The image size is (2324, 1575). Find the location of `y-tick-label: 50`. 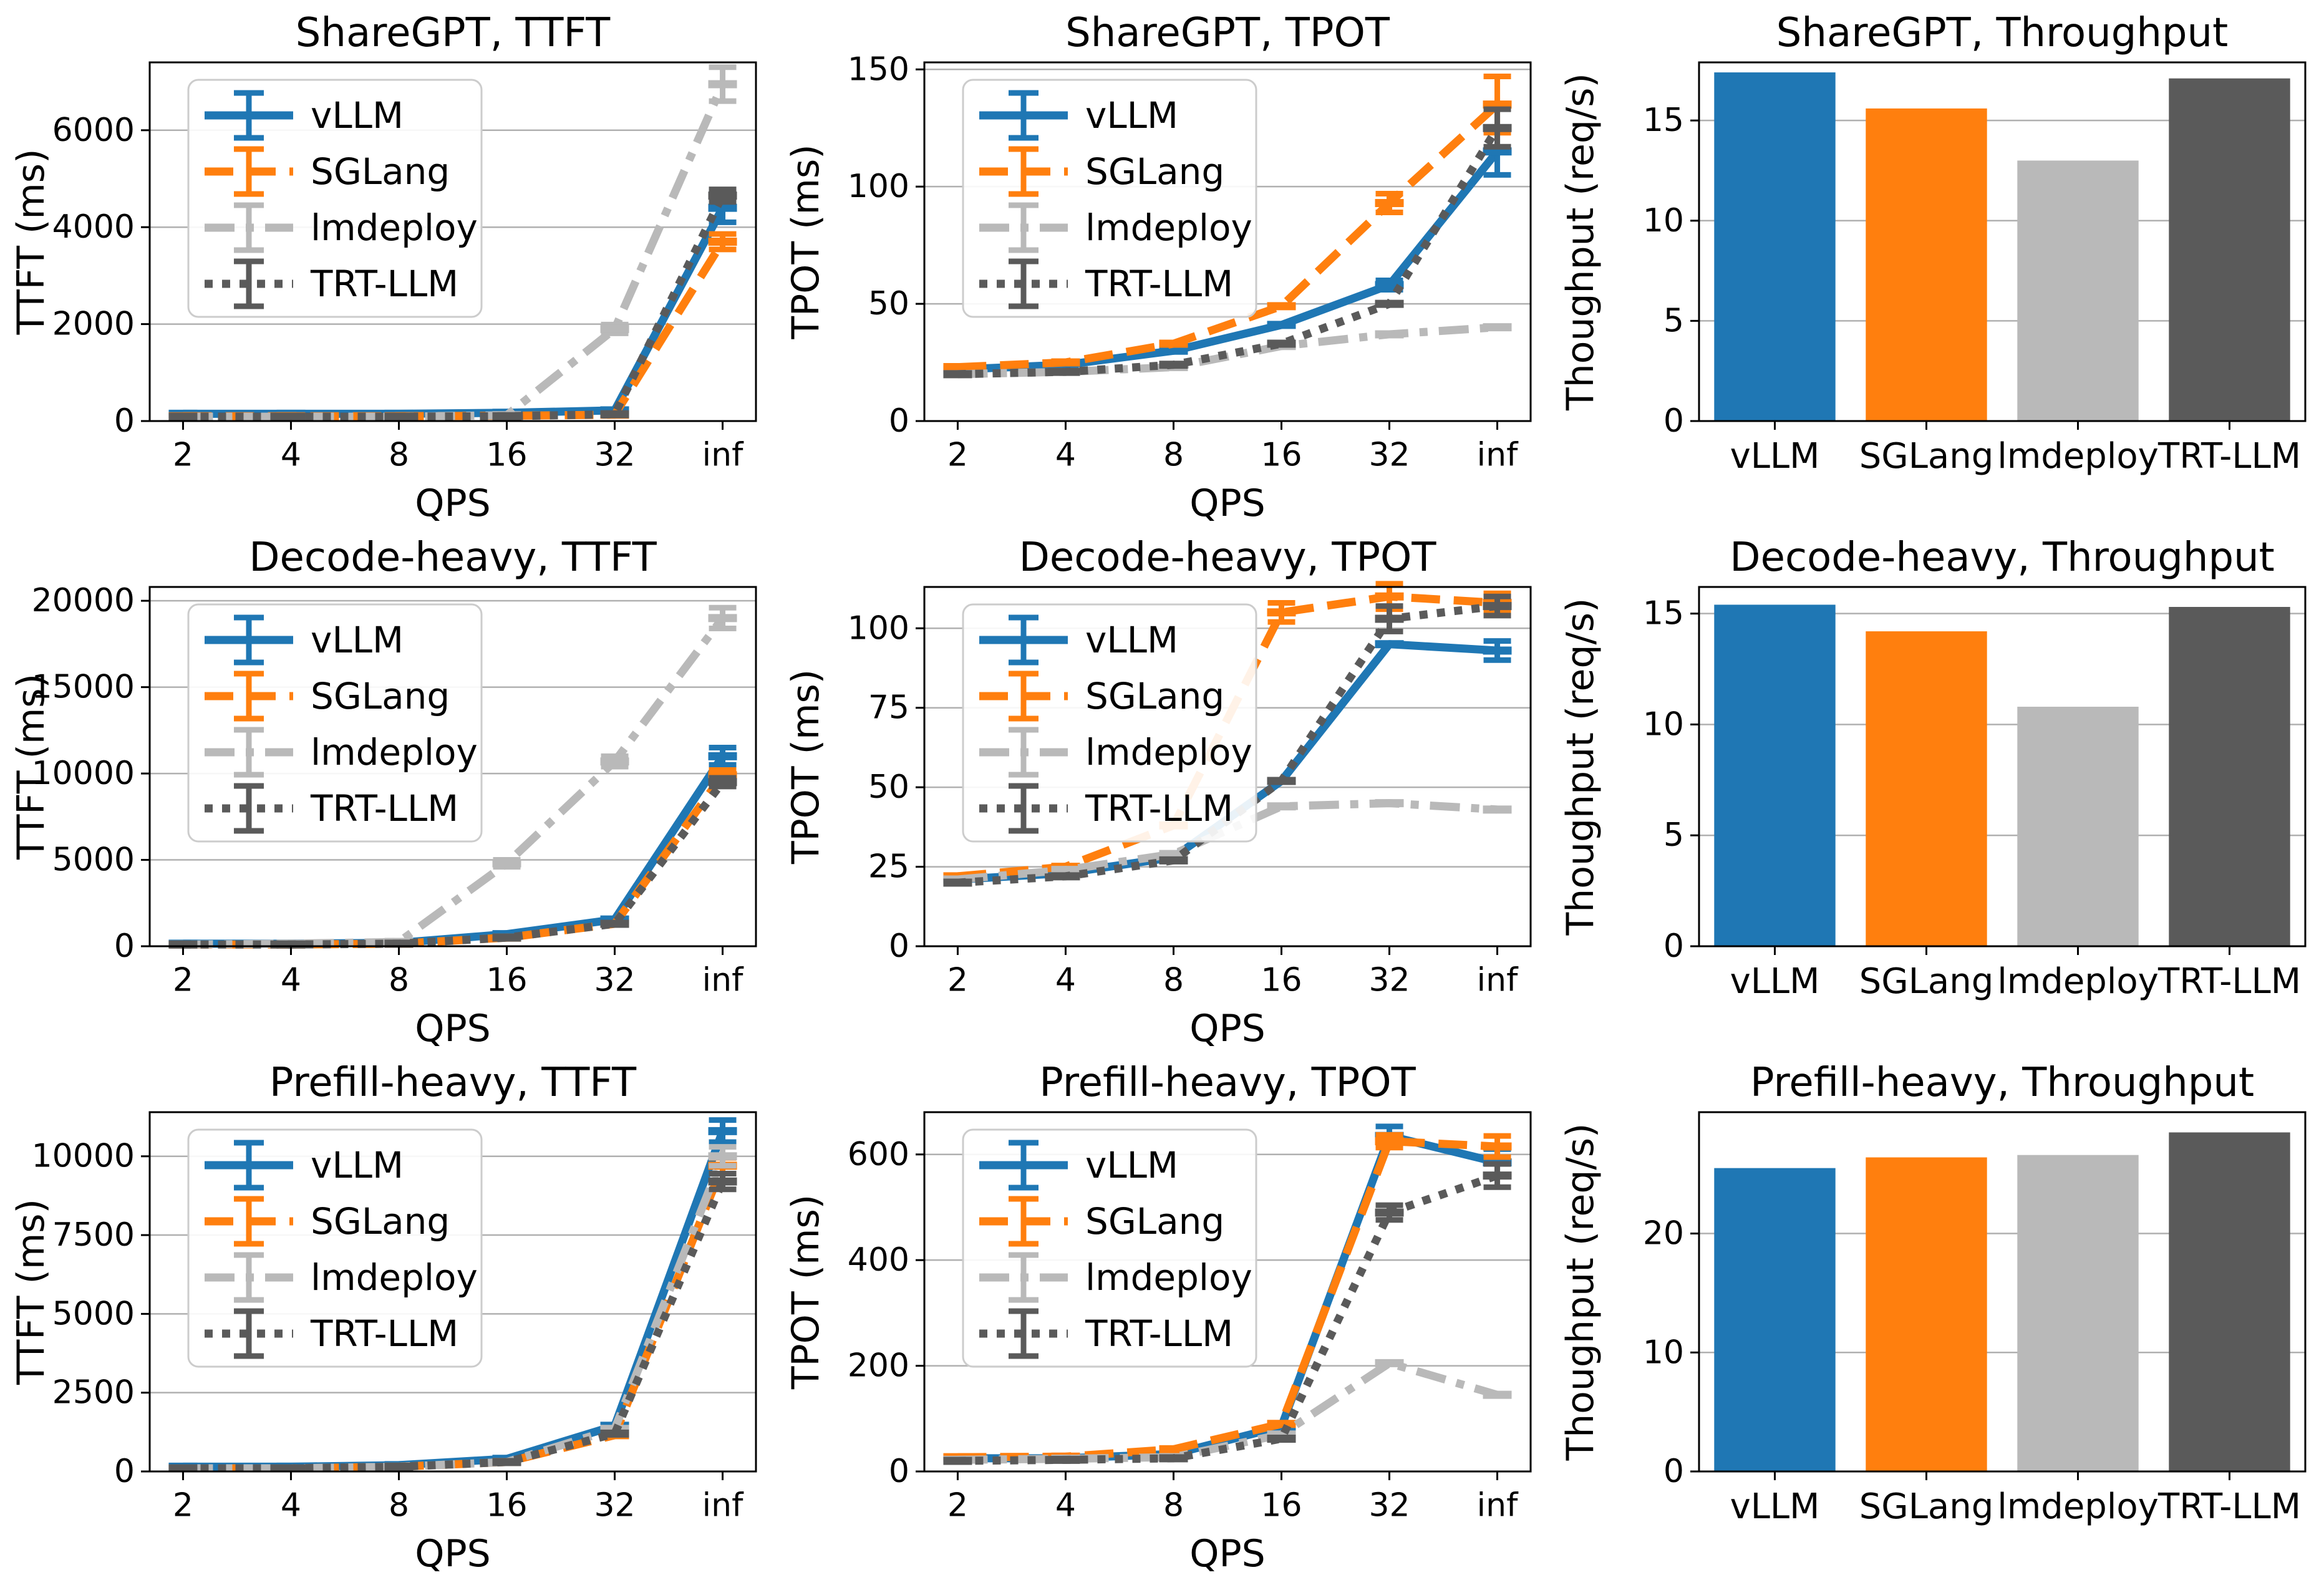

y-tick-label: 50 is located at coordinates (888, 787).